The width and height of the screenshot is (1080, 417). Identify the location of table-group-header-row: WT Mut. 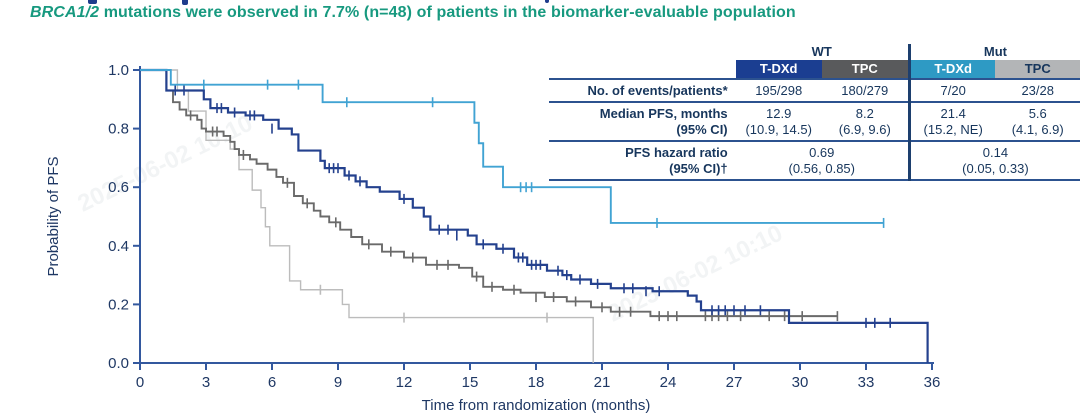
(814, 52).